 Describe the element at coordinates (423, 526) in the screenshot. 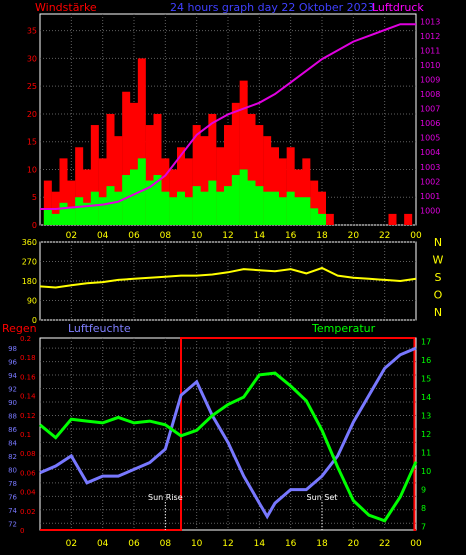

I see `temperature-tick-label: 7` at that location.